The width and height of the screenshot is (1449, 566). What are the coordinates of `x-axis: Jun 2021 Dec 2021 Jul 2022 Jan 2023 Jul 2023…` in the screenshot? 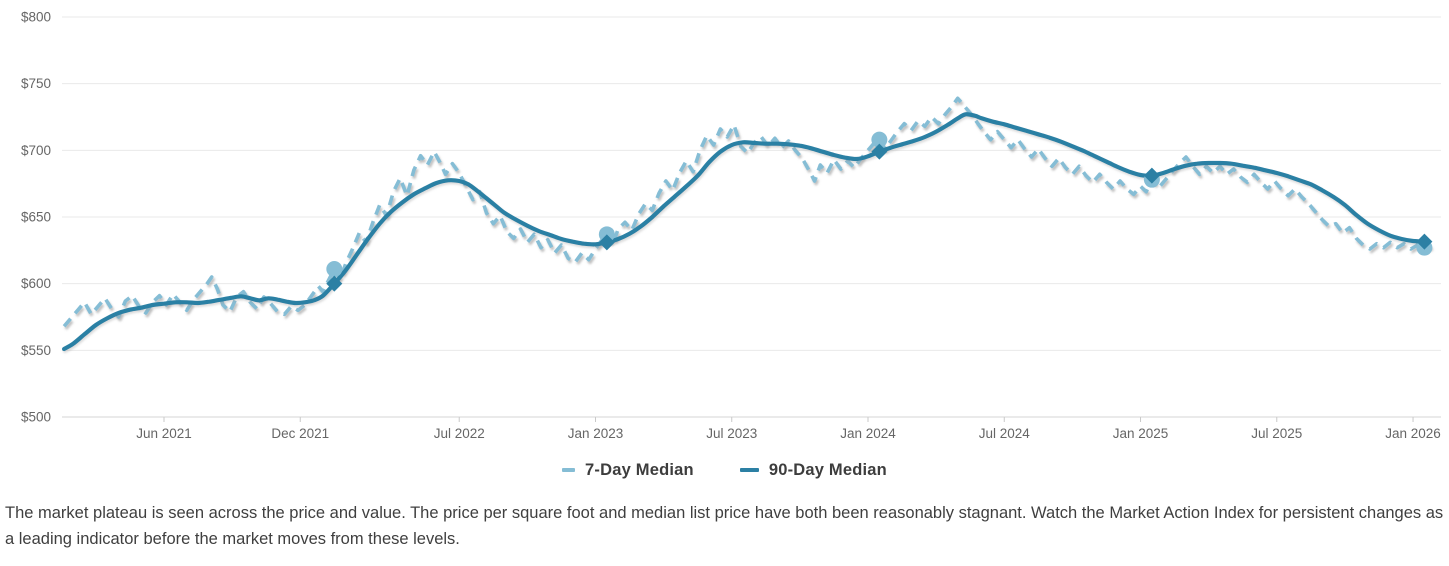 It's located at (788, 429).